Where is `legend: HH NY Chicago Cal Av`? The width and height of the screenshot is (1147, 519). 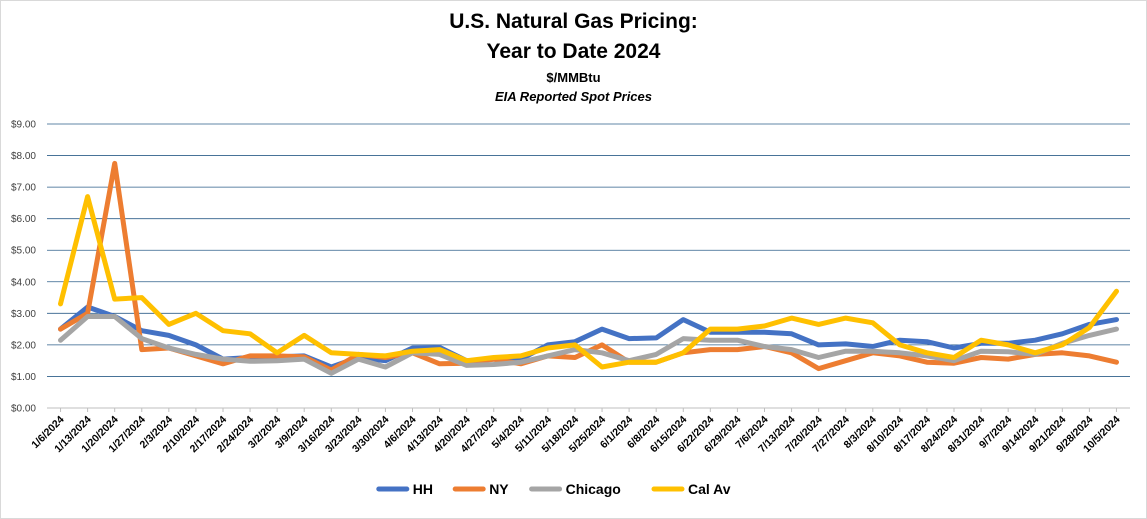 legend: HH NY Chicago Cal Av is located at coordinates (553, 489).